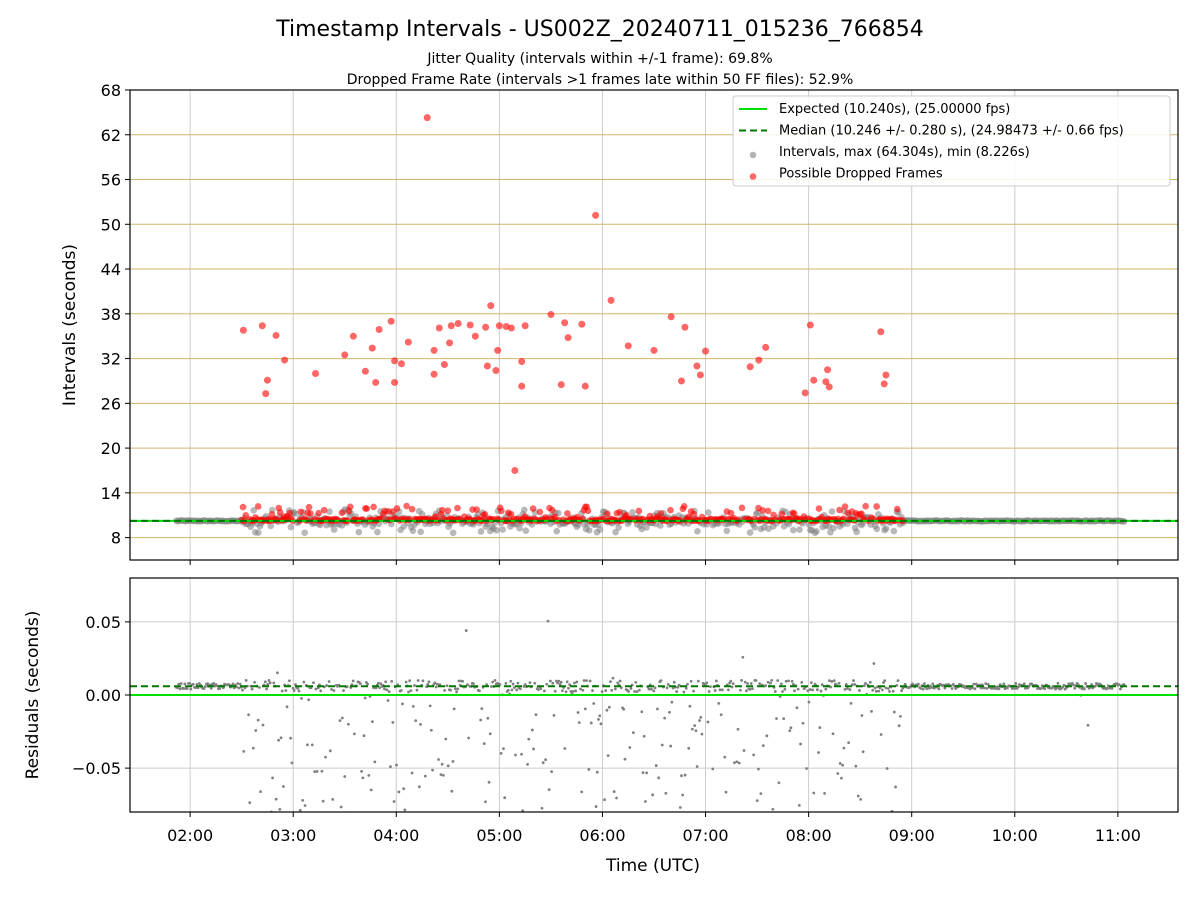 The height and width of the screenshot is (900, 1200). Describe the element at coordinates (111, 493) in the screenshot. I see `top-y-tick-label: 14` at that location.